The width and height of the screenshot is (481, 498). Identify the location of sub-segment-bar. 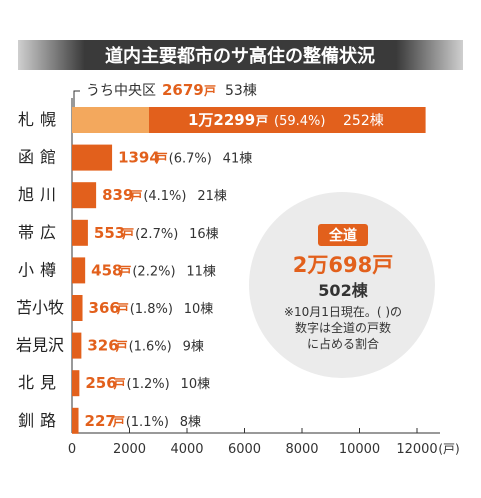
(111, 120).